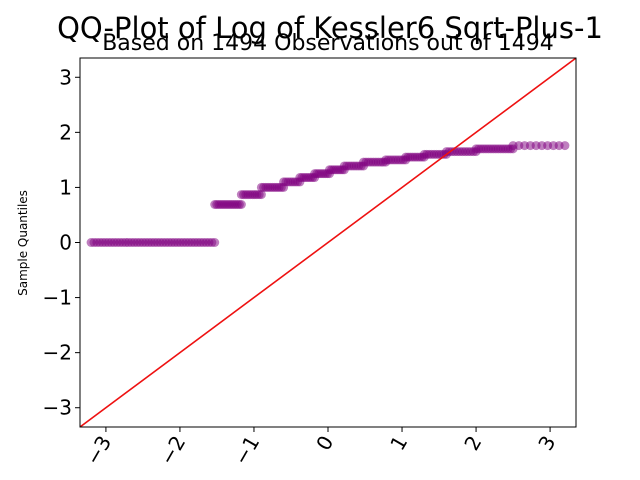 The height and width of the screenshot is (480, 640). What do you see at coordinates (65, 132) in the screenshot?
I see `y-tick-label: 2` at bounding box center [65, 132].